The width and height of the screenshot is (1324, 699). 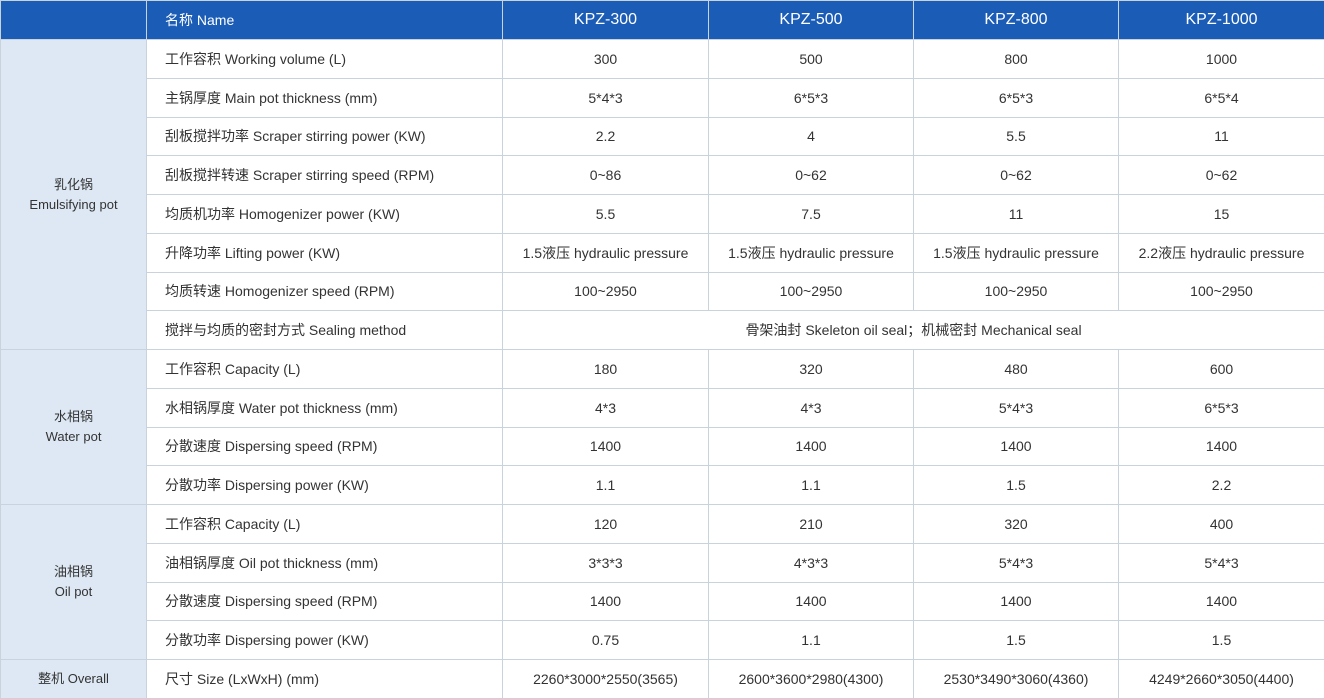 What do you see at coordinates (811, 136) in the screenshot?
I see `cell-value: 4` at bounding box center [811, 136].